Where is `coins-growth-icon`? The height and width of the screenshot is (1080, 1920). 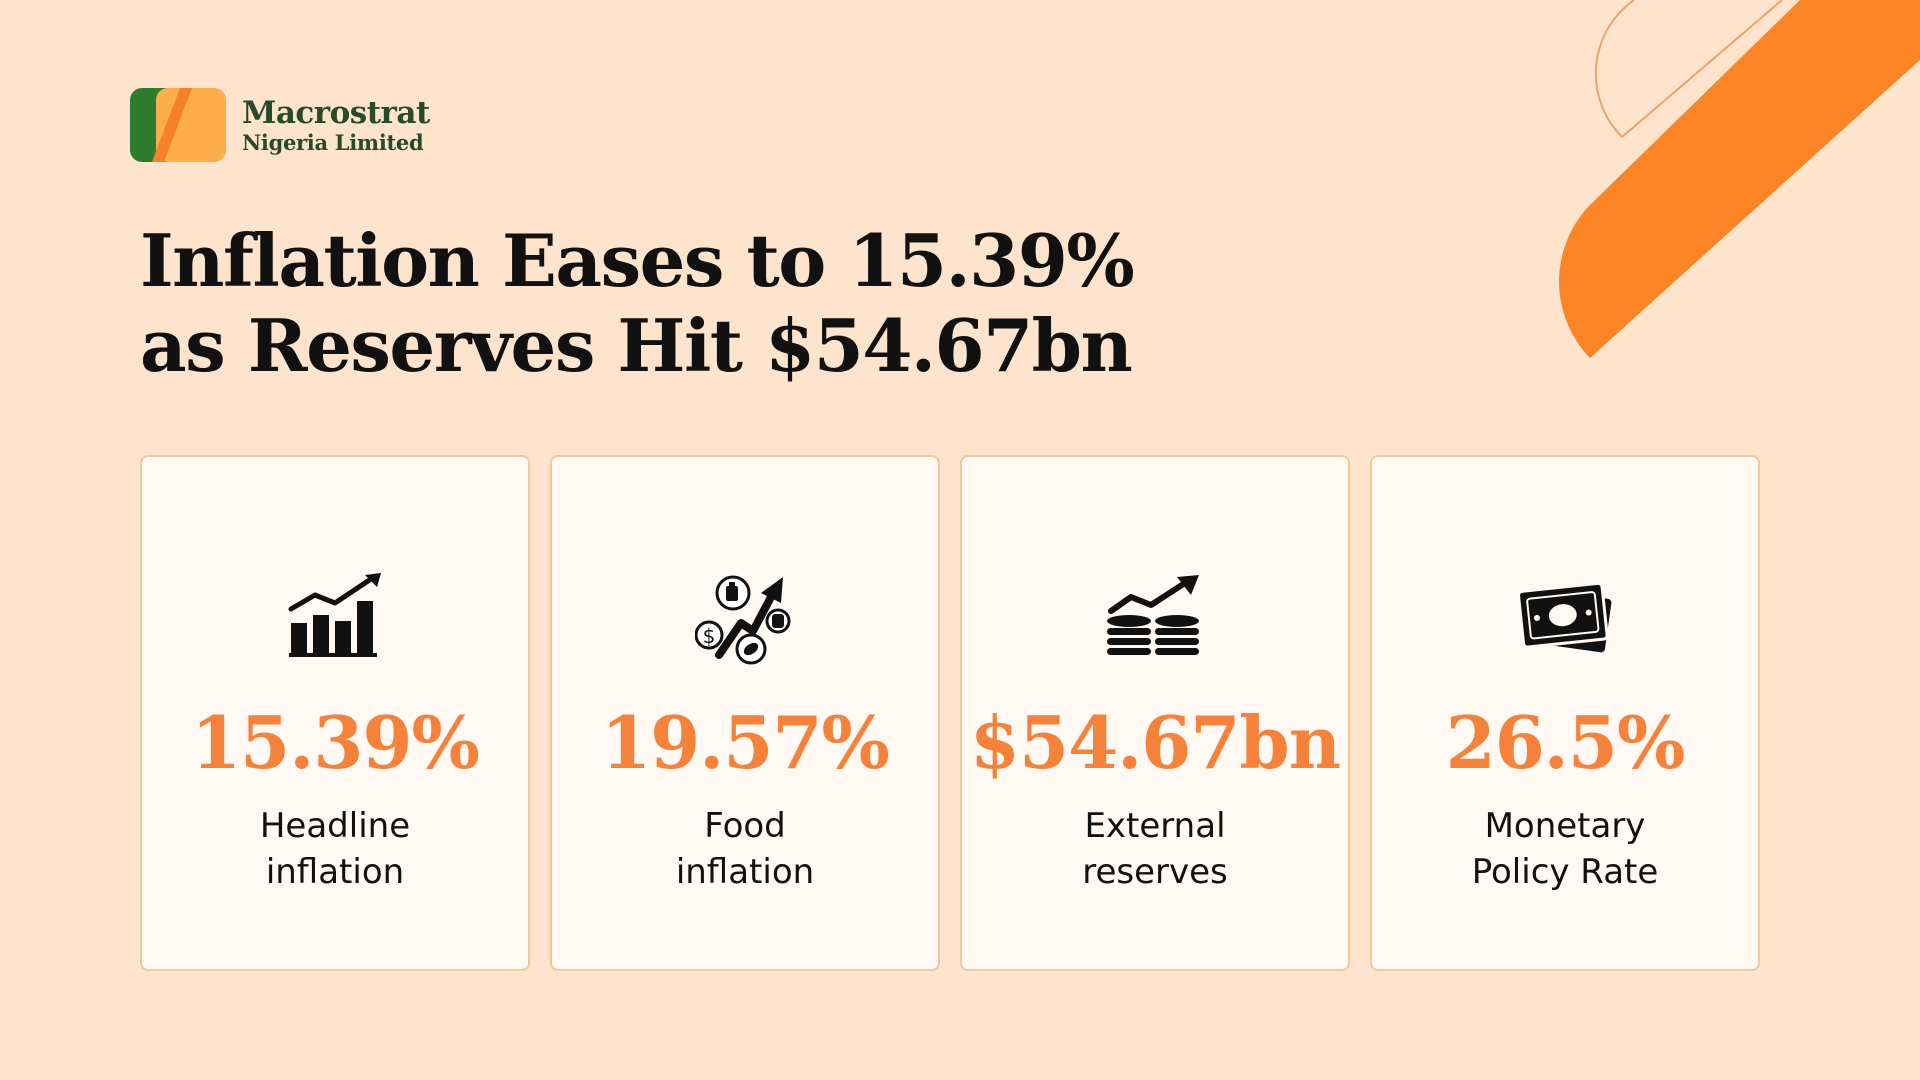 coins-growth-icon is located at coordinates (1153, 615).